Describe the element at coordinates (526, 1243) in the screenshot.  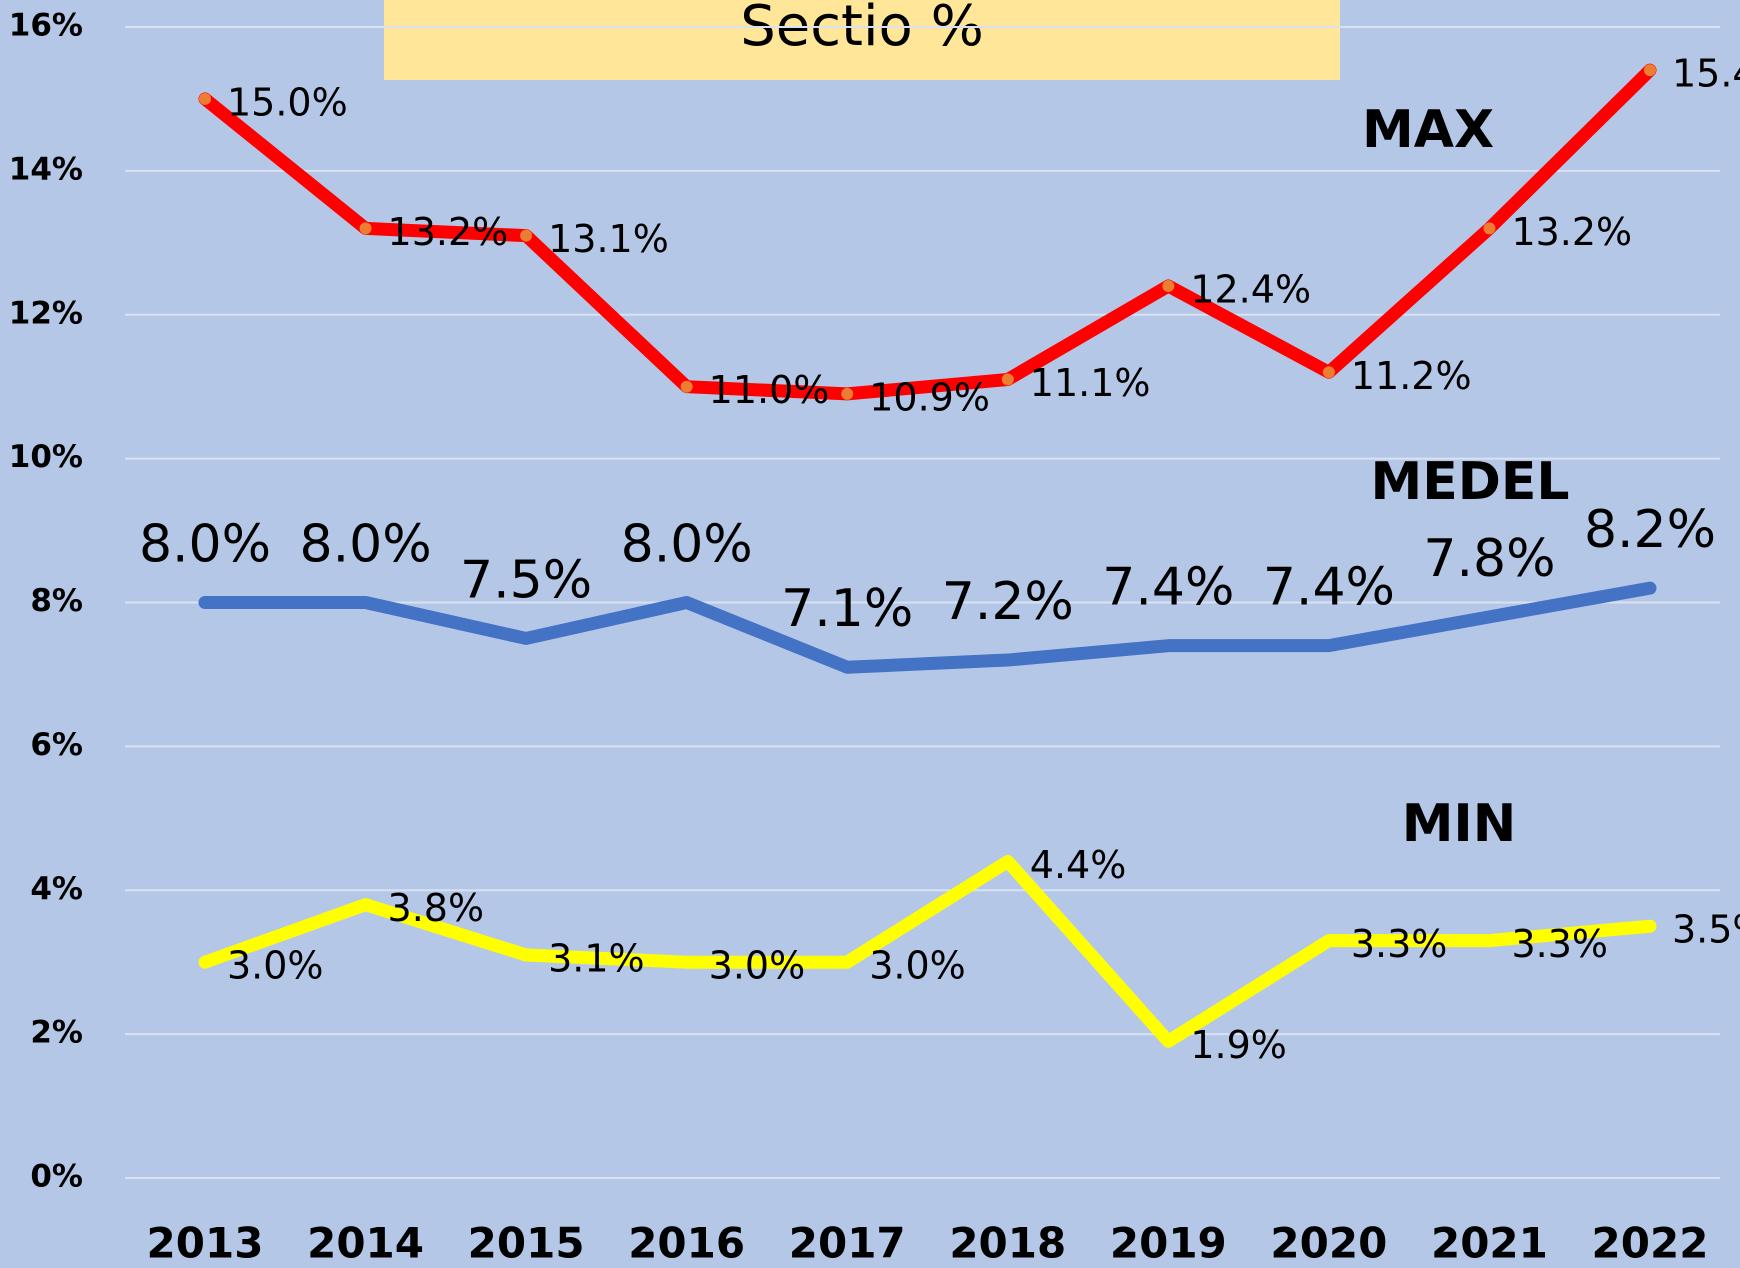
I see `x-tick-label: 2015` at that location.